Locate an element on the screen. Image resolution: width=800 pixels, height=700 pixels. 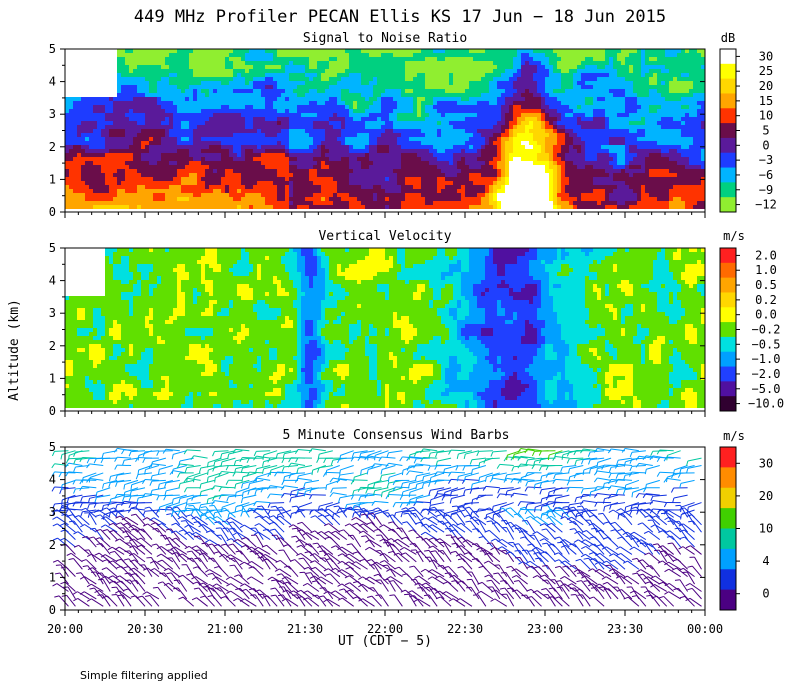
snr-units-label: dB is located at coordinates (728, 38).